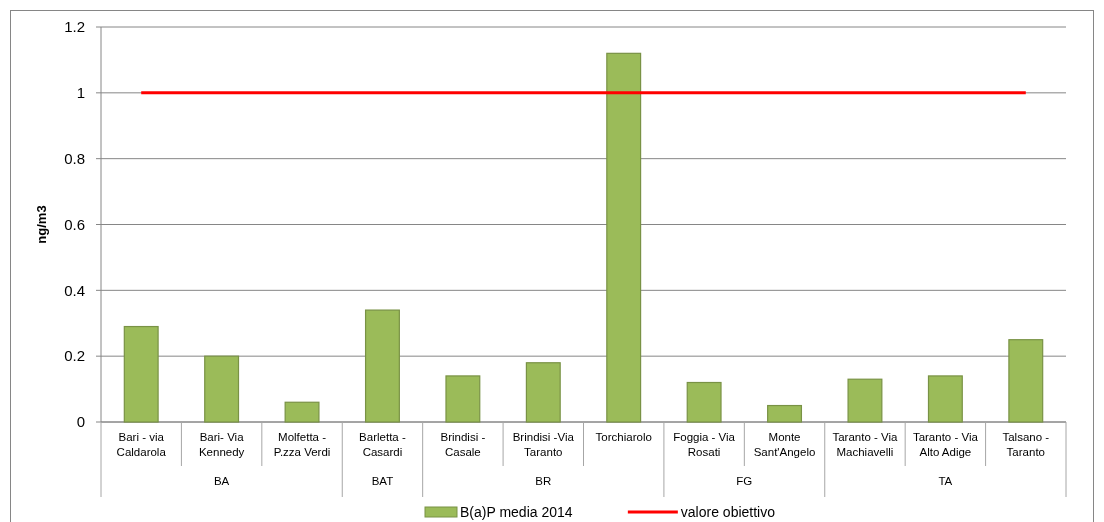 Image resolution: width=1104 pixels, height=522 pixels. Describe the element at coordinates (728, 511) in the screenshot. I see `legend-label: valore obiettivo` at that location.